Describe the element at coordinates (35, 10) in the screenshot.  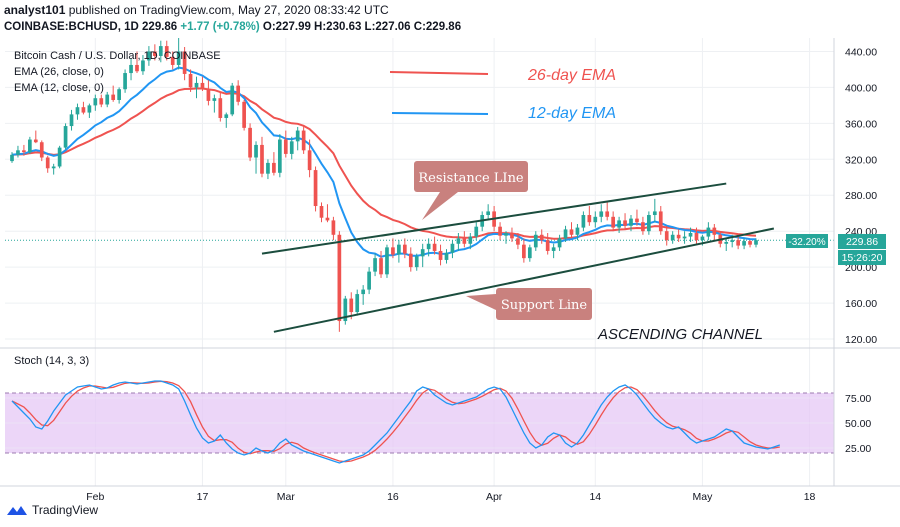
I see `publisher-name: analyst101` at that location.